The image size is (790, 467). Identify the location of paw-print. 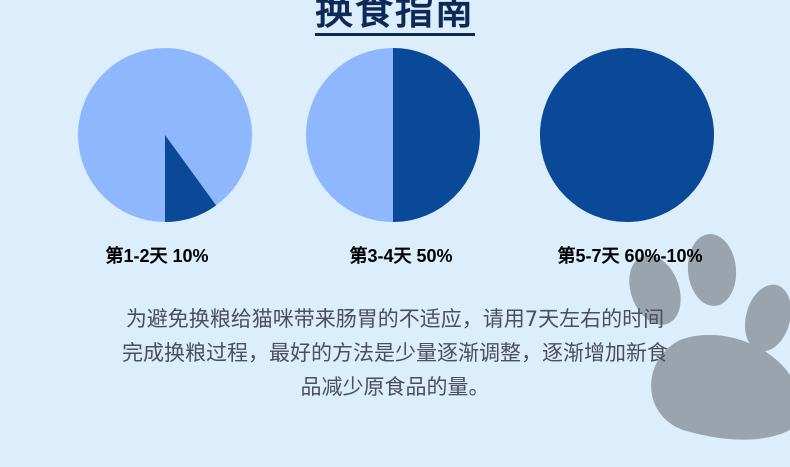
(709, 337).